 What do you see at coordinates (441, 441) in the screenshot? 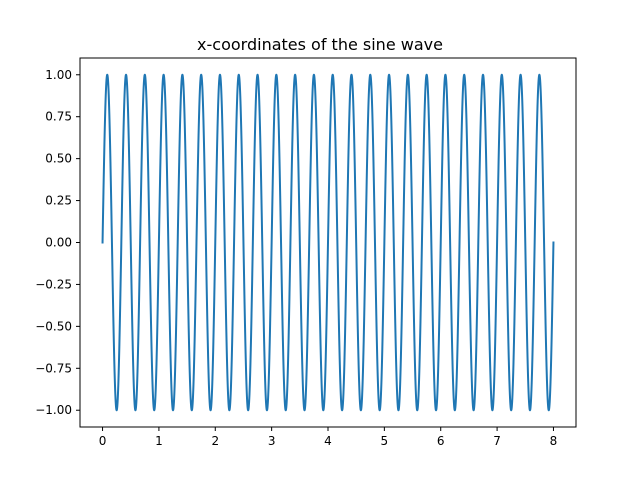
I see `x-tick-label: 6` at bounding box center [441, 441].